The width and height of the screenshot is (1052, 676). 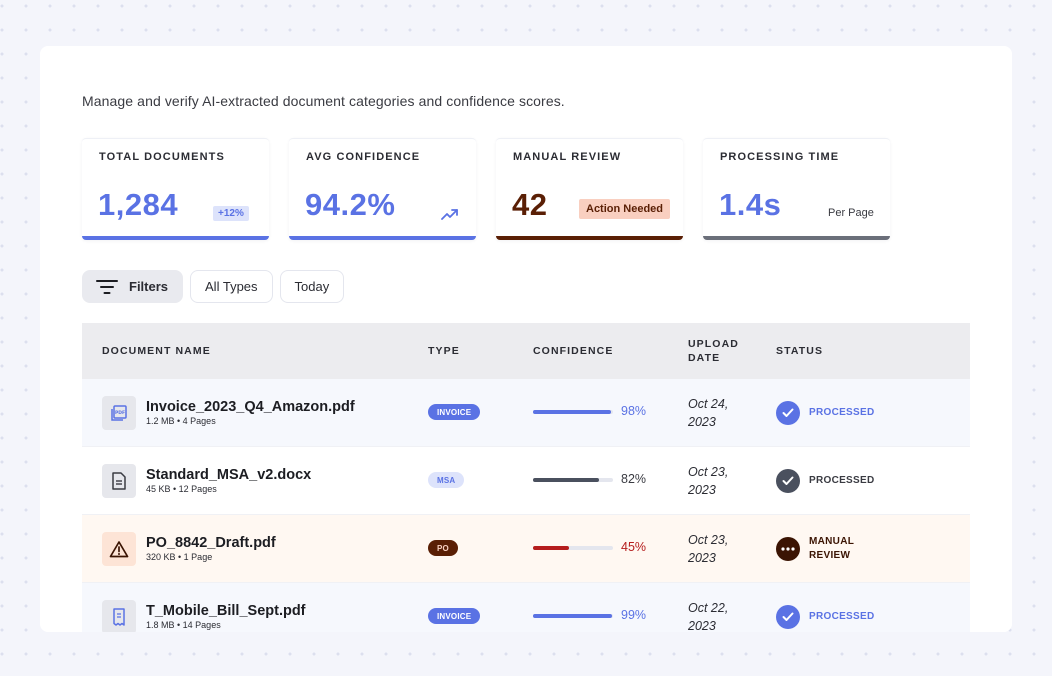 What do you see at coordinates (718, 413) in the screenshot?
I see `upload-date: Oct 24, 2023` at bounding box center [718, 413].